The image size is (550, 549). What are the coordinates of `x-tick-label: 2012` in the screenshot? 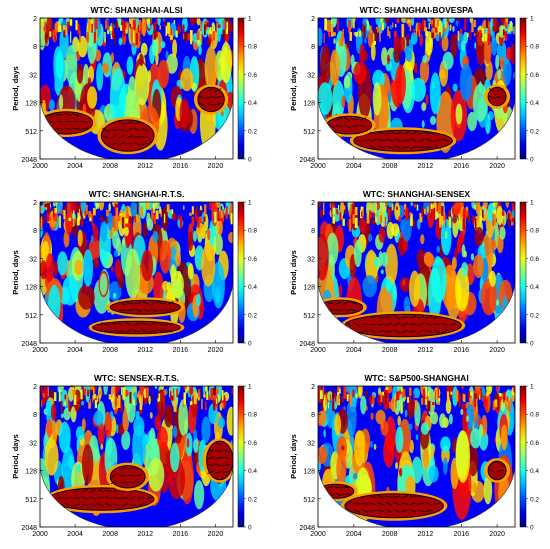 It's located at (426, 350).